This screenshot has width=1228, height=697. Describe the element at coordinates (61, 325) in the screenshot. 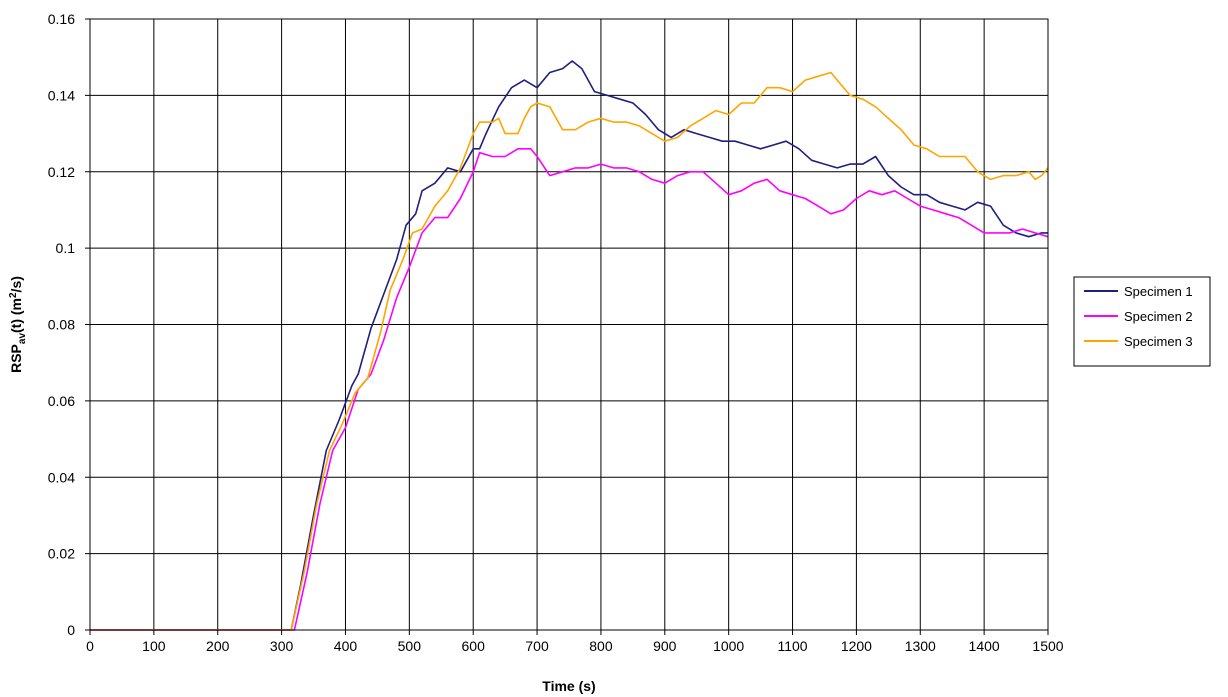

I see `y-tick-label: 0.08` at that location.